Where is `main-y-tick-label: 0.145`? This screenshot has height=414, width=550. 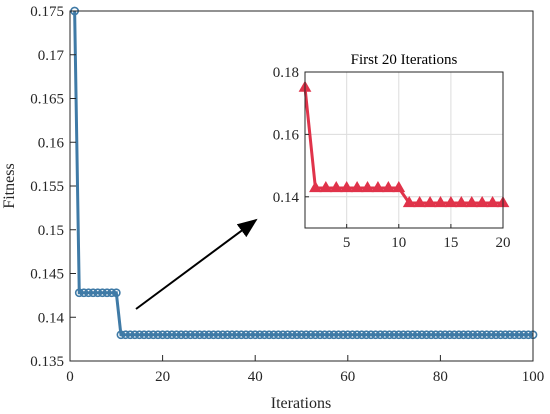 main-y-tick-label: 0.145 is located at coordinates (47, 275).